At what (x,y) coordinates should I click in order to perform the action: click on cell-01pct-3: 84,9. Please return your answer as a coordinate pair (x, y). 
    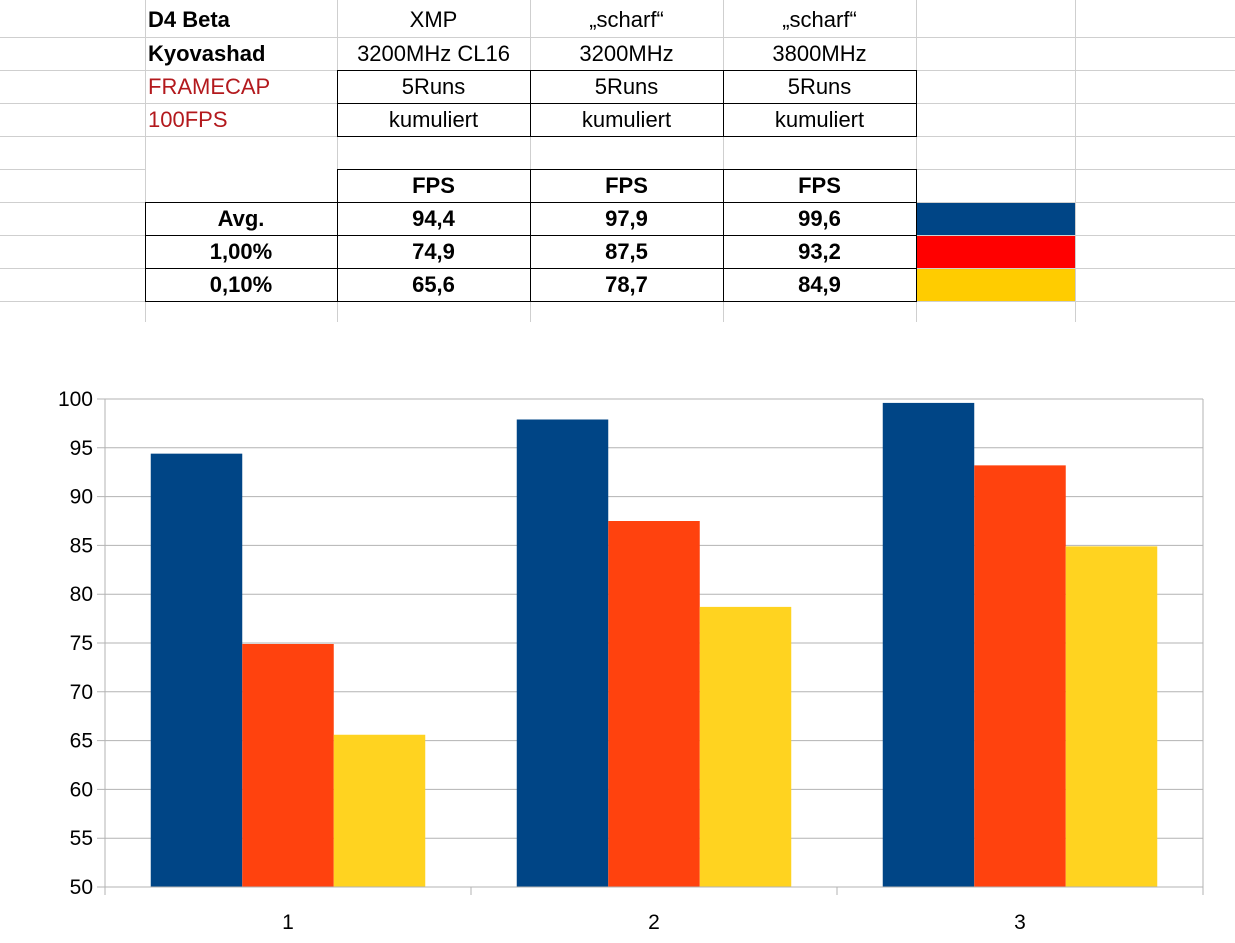
    Looking at the image, I should click on (819, 284).